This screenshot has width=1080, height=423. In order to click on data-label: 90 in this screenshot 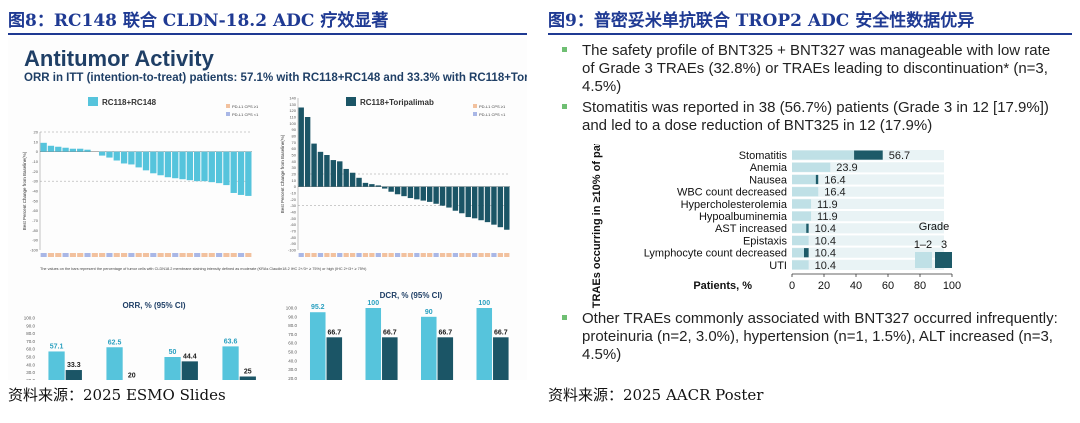, I will do `click(429, 312)`.